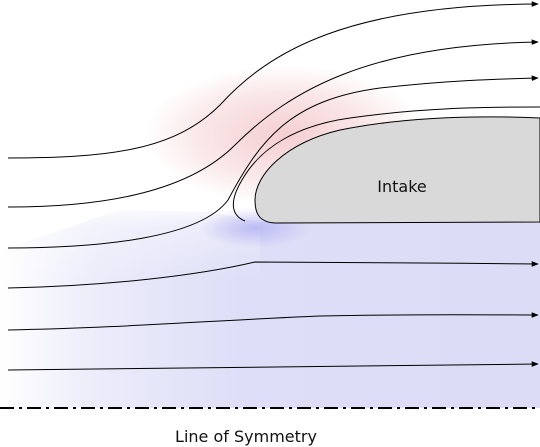  What do you see at coordinates (401, 186) in the screenshot?
I see `intake-label: Intake` at bounding box center [401, 186].